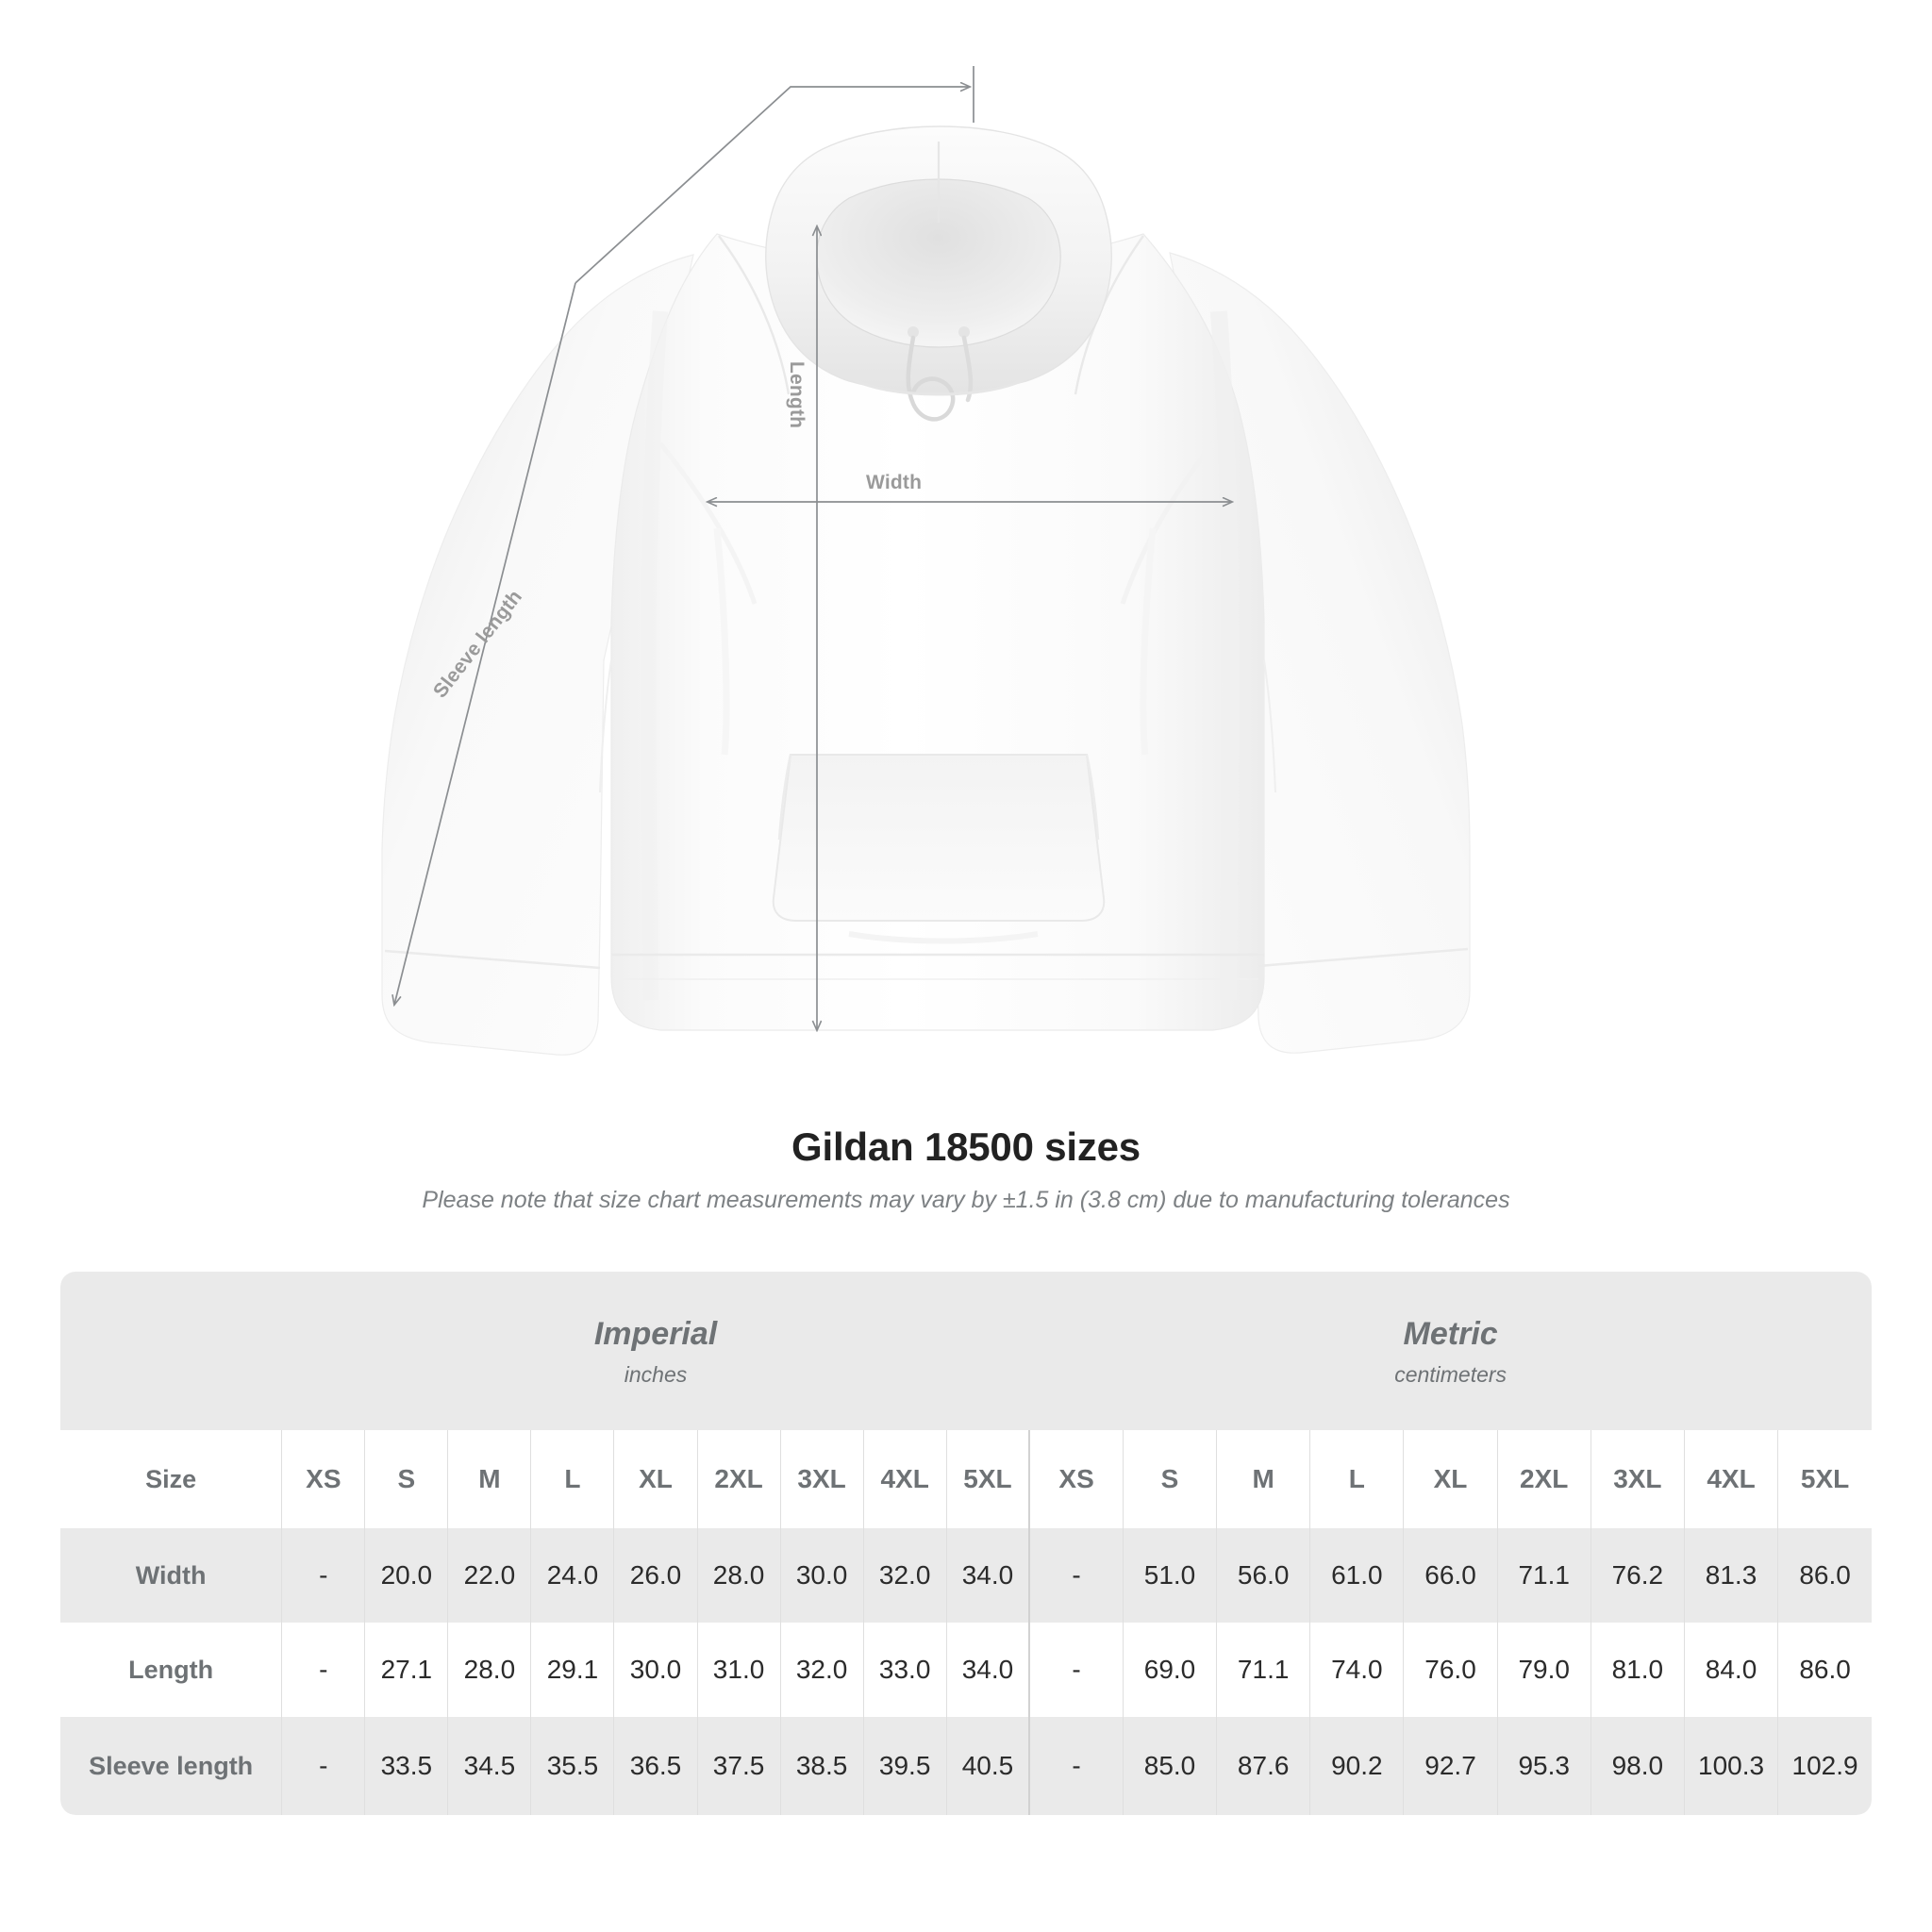 The height and width of the screenshot is (1932, 1932). What do you see at coordinates (572, 1766) in the screenshot?
I see `sleeve-imperial-l: 35.5` at bounding box center [572, 1766].